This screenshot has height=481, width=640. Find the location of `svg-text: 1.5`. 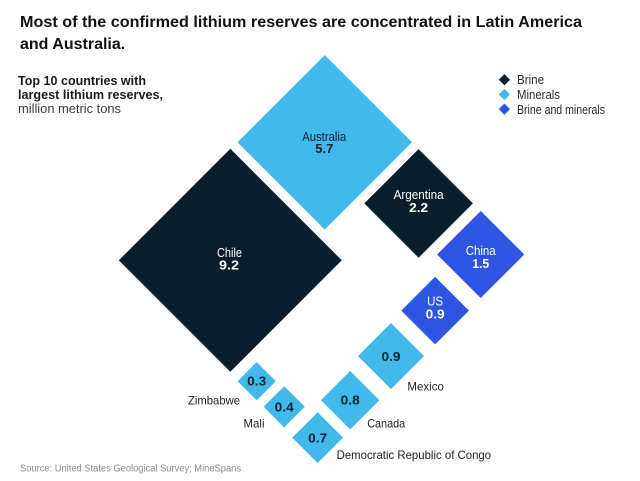

svg-text: 1.5 is located at coordinates (480, 263).